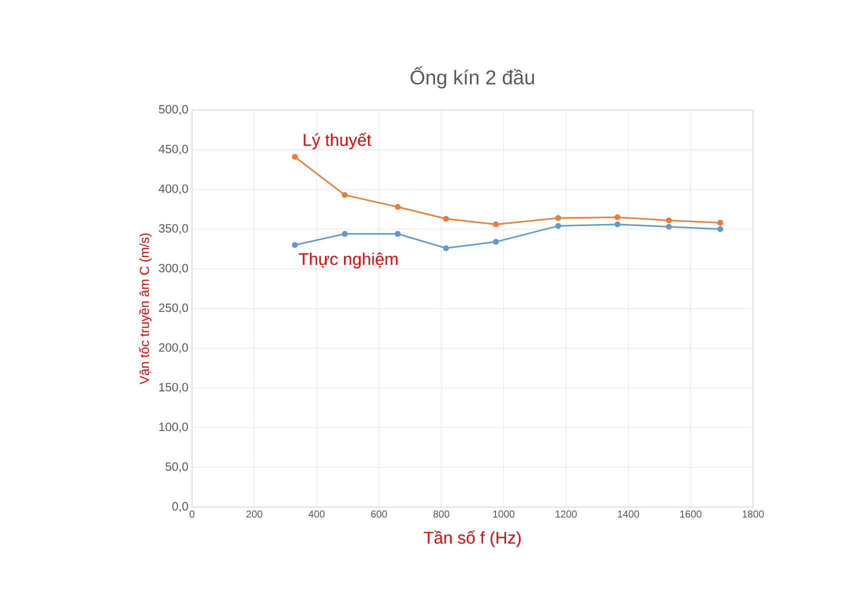 The width and height of the screenshot is (851, 605). I want to click on x-tick-label: 200, so click(254, 514).